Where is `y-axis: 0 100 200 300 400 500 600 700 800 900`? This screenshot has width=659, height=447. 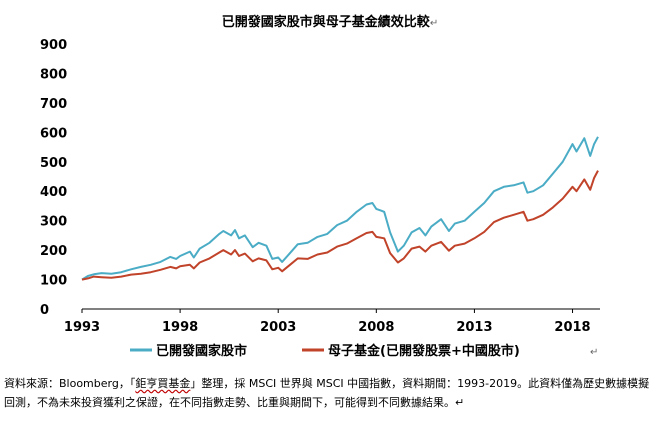 y-axis: 0 100 200 300 400 500 600 700 800 900 is located at coordinates (53, 178).